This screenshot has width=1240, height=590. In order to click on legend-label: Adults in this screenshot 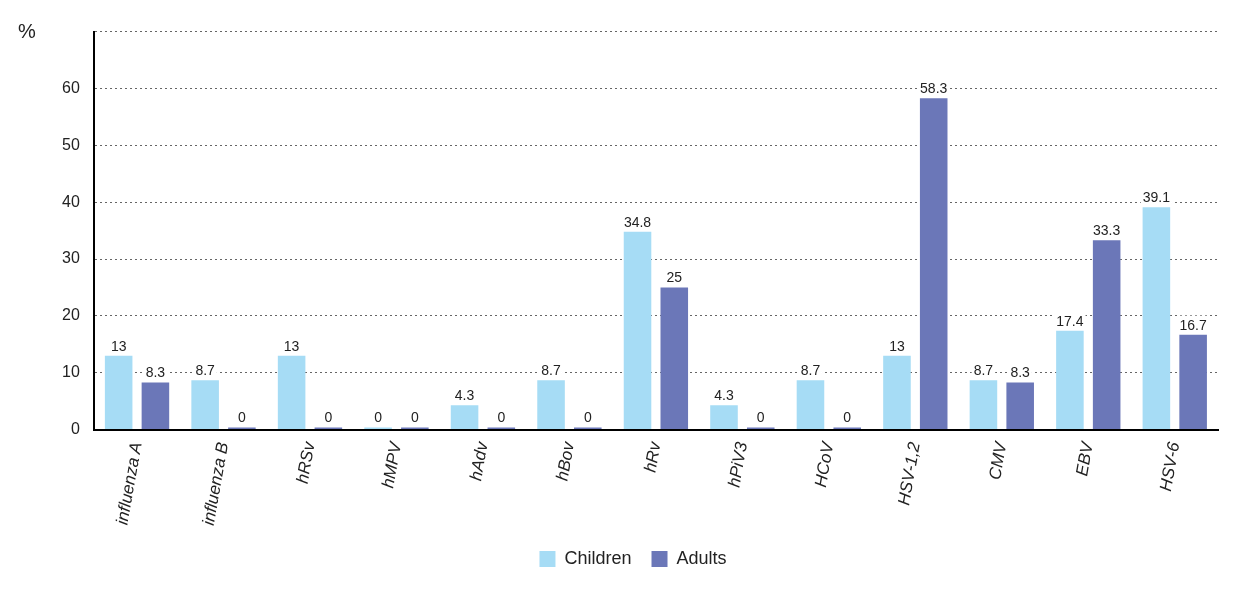, I will do `click(701, 557)`.